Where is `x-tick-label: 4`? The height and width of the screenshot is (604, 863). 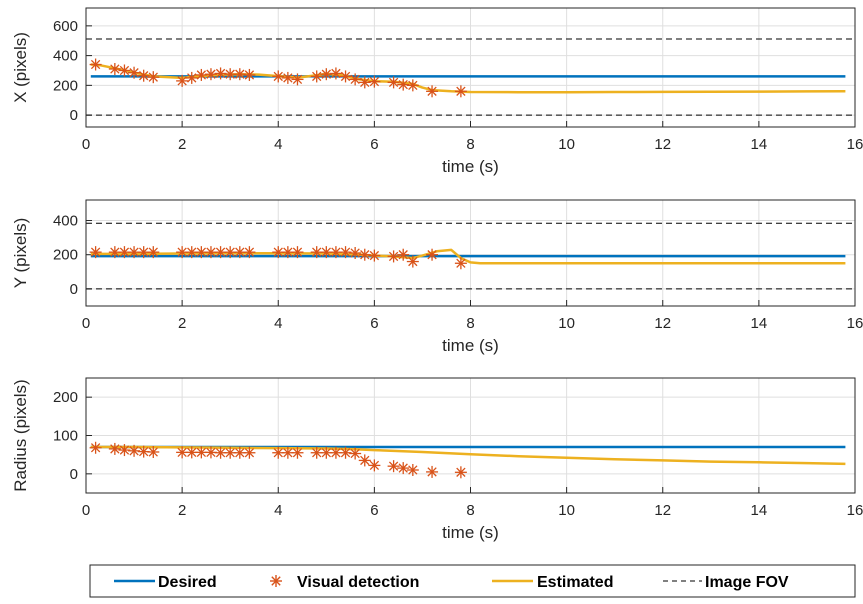
x-tick-label: 4 is located at coordinates (278, 510).